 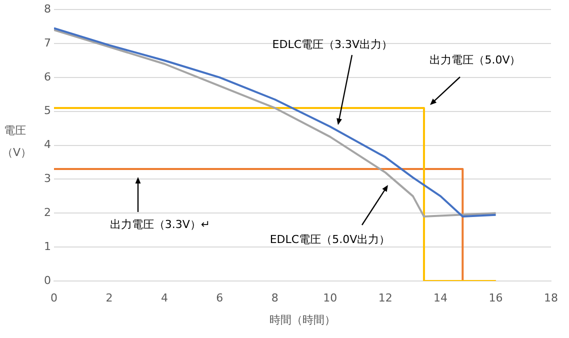 I want to click on x-axis-title: 時間（時間）, so click(x=303, y=319).